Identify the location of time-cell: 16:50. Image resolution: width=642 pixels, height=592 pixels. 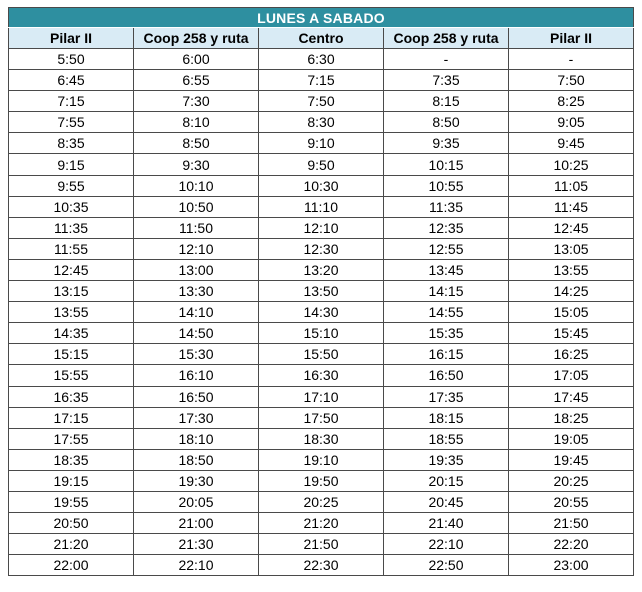
(196, 396).